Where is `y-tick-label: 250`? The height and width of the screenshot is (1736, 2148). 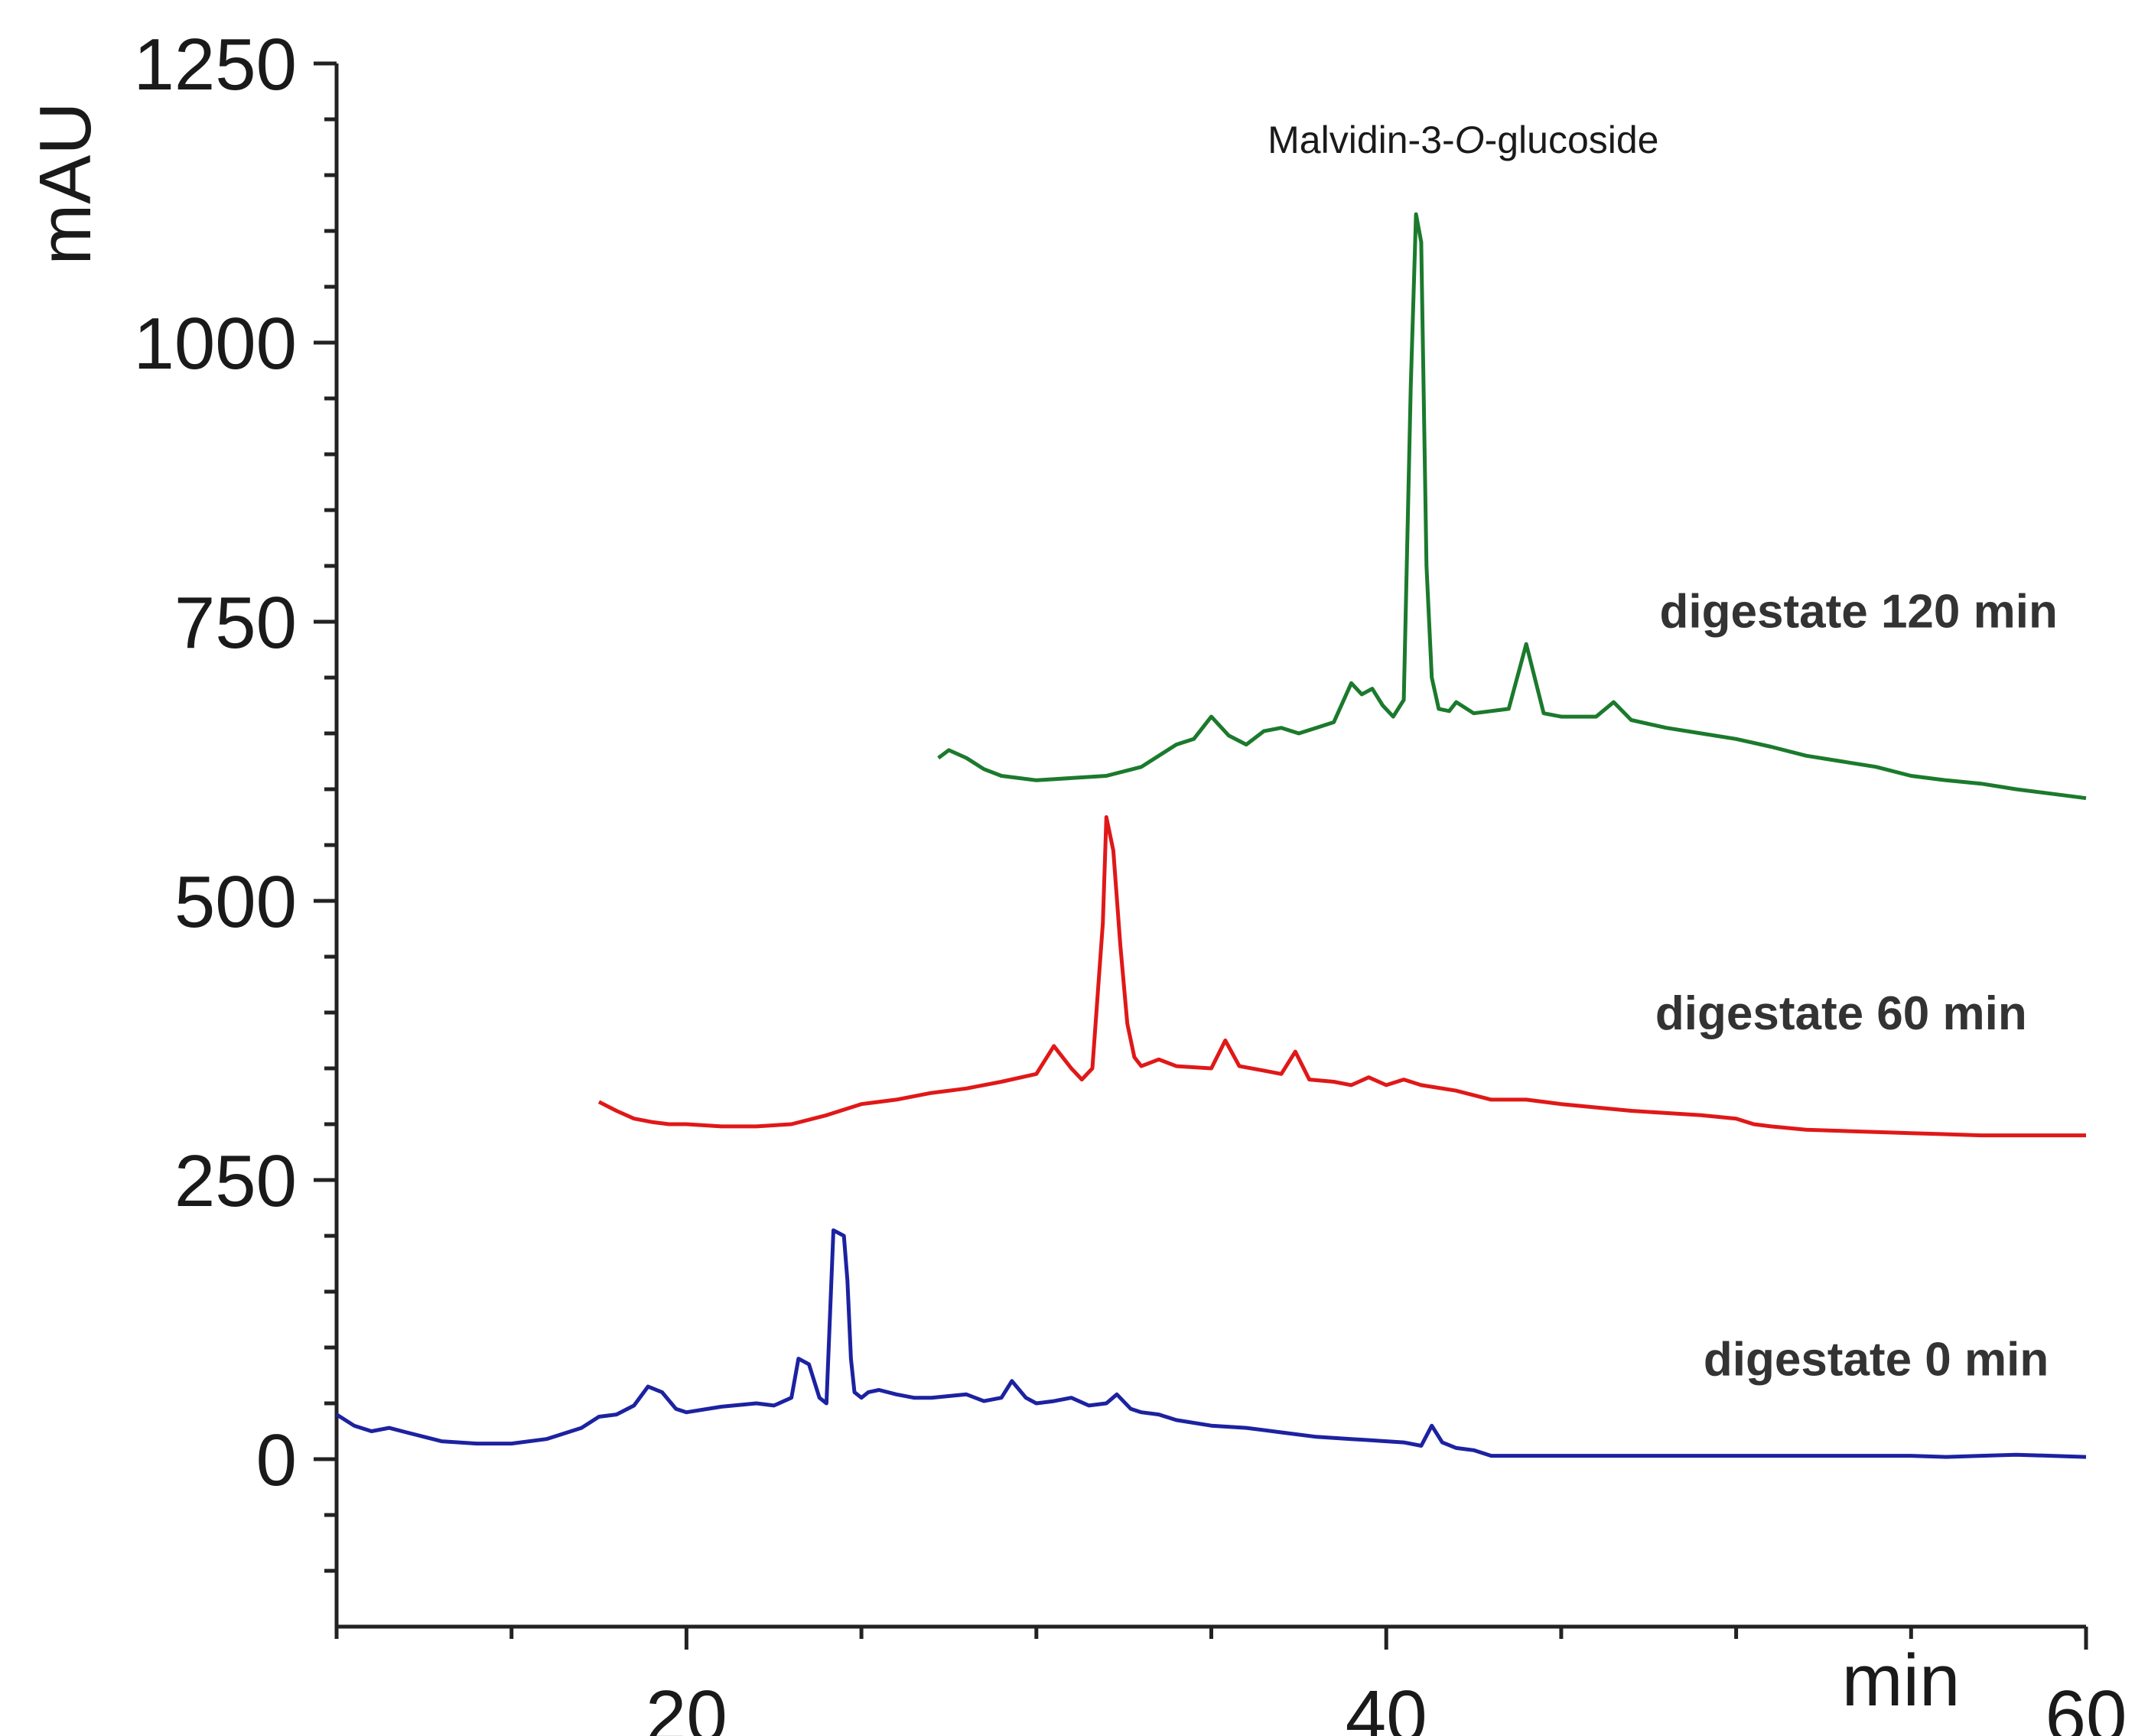
y-tick-label: 250 is located at coordinates (235, 1181).